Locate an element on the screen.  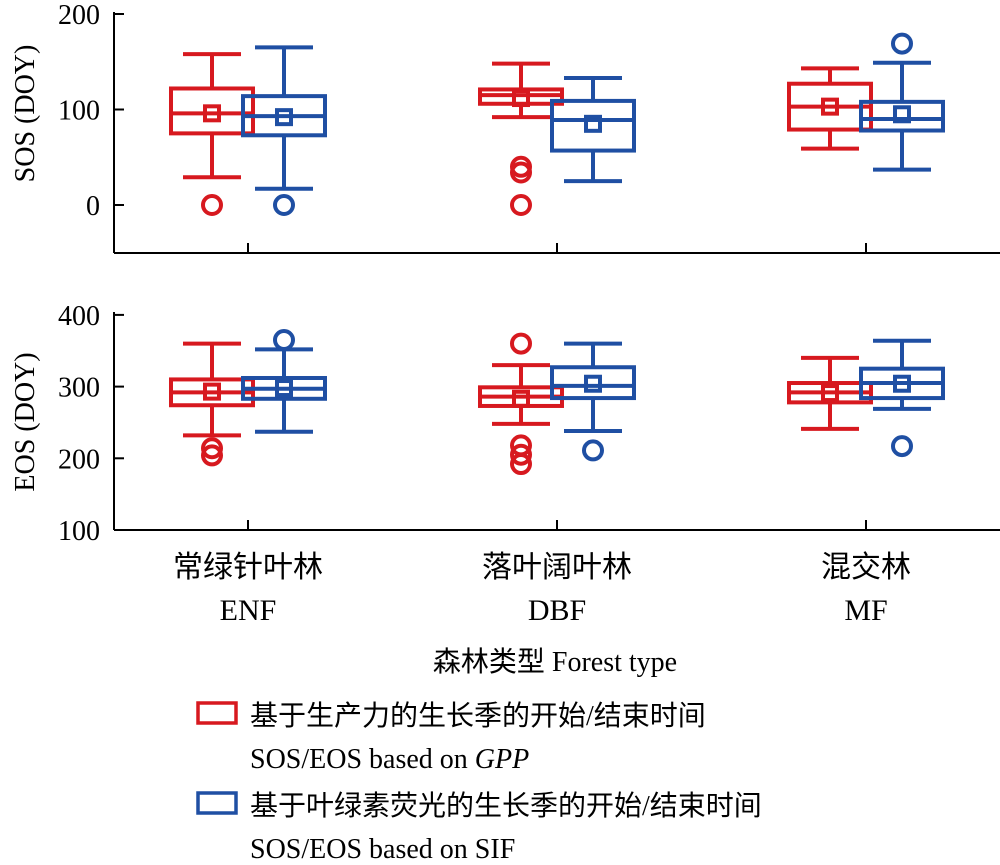
category-label-en: ENF is located at coordinates (248, 610).